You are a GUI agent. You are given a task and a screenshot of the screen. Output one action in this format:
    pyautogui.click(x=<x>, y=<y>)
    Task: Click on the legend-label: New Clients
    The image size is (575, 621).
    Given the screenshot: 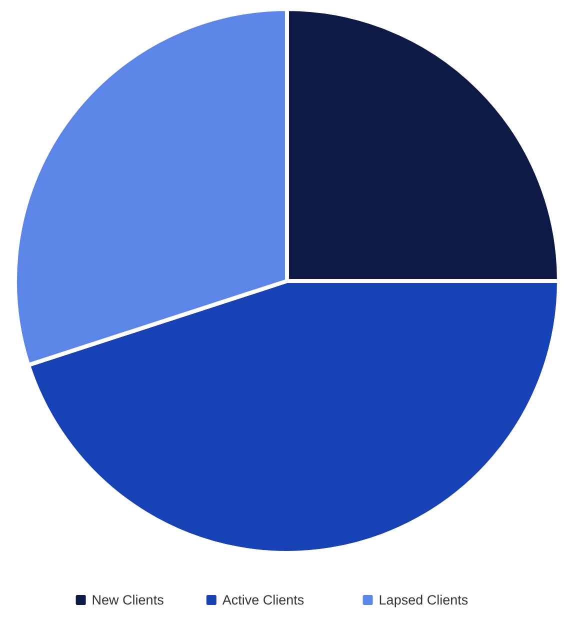 What is the action you would take?
    pyautogui.click(x=128, y=600)
    